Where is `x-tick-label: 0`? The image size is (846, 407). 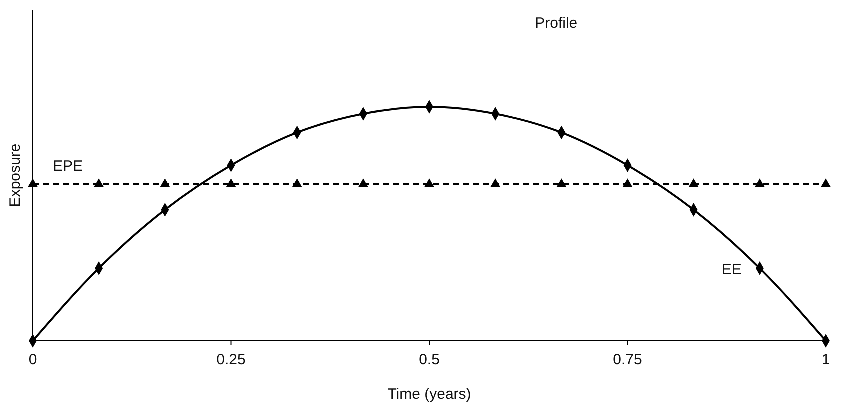
x-tick-label: 0 is located at coordinates (33, 360).